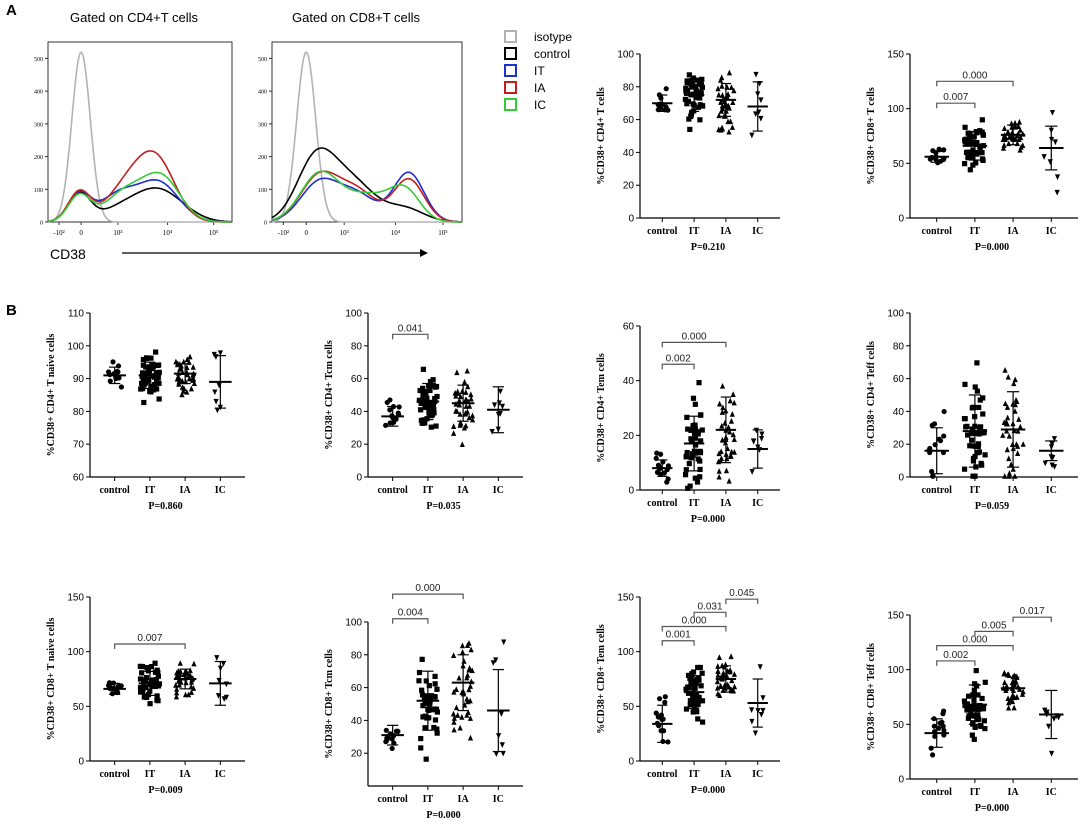 This screenshot has width=1084, height=828. What do you see at coordinates (625, 55) in the screenshot?
I see `y-tick-label: 100` at bounding box center [625, 55].